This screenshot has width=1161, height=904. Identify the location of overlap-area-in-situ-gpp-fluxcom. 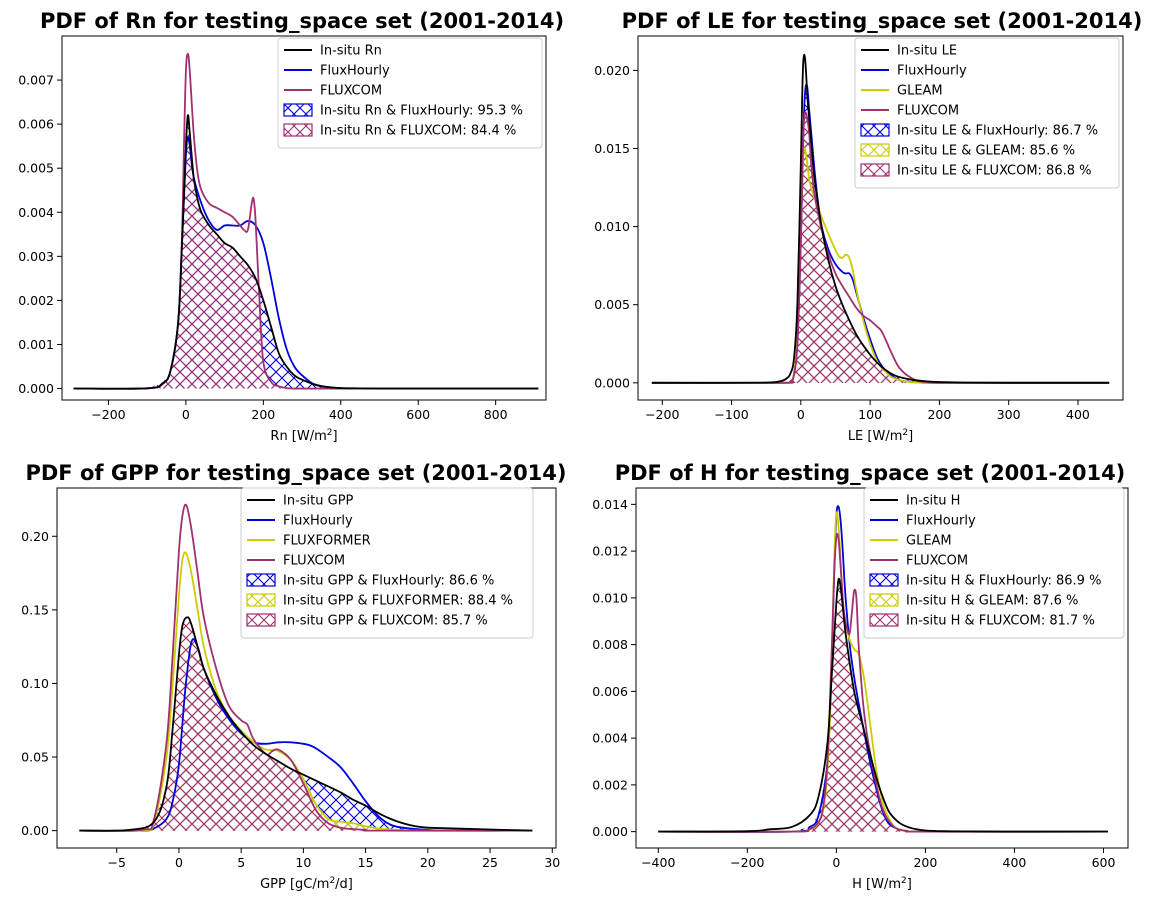
(306, 724).